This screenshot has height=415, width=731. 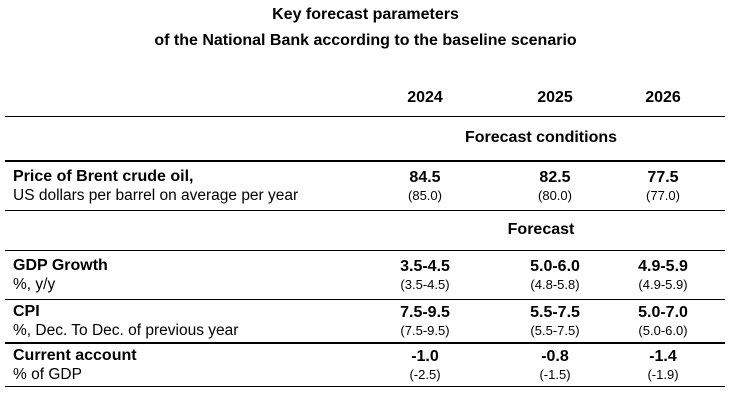 I want to click on previous-value: (4.9-5.9), so click(x=663, y=284).